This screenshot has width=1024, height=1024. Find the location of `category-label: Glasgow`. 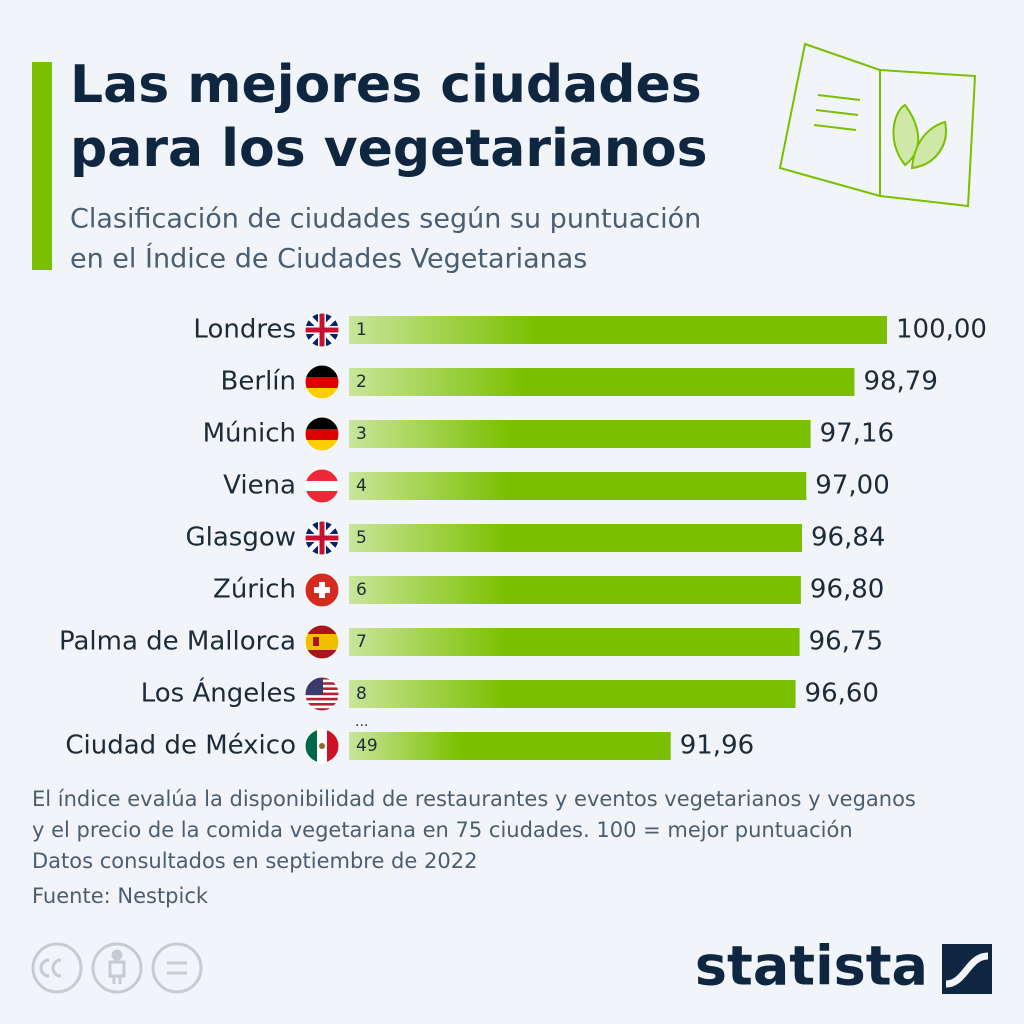

category-label: Glasgow is located at coordinates (240, 538).